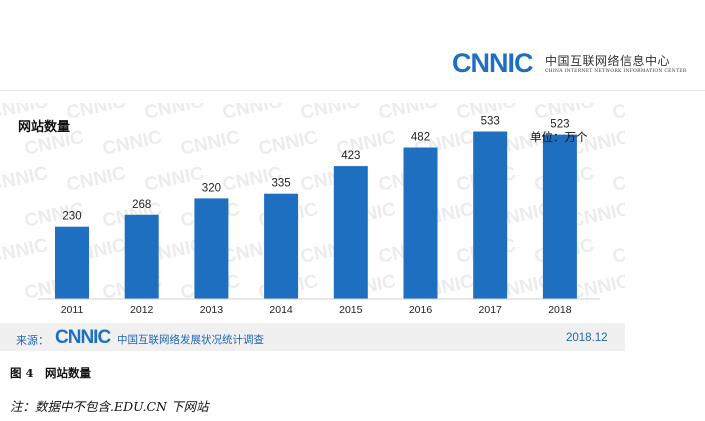  I want to click on chart-title: 网站数量, so click(44, 127).